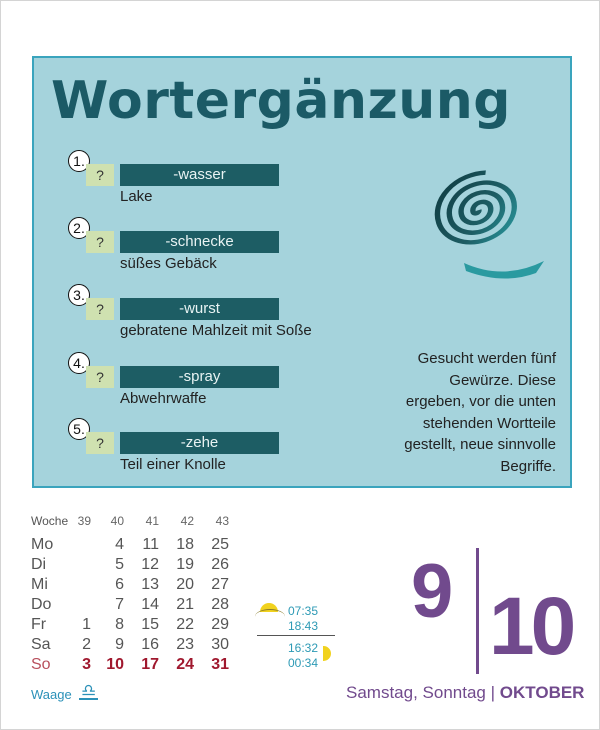  Describe the element at coordinates (303, 648) in the screenshot. I see `moonrise-time: 16:32` at that location.